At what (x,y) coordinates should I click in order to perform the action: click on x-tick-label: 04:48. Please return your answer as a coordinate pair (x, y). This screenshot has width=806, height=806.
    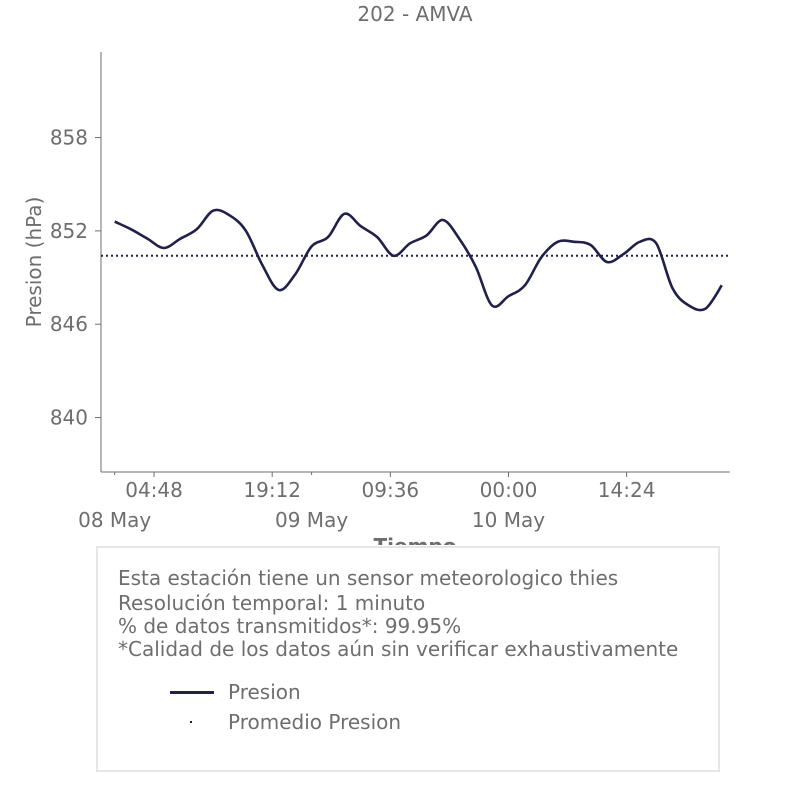
    Looking at the image, I should click on (154, 490).